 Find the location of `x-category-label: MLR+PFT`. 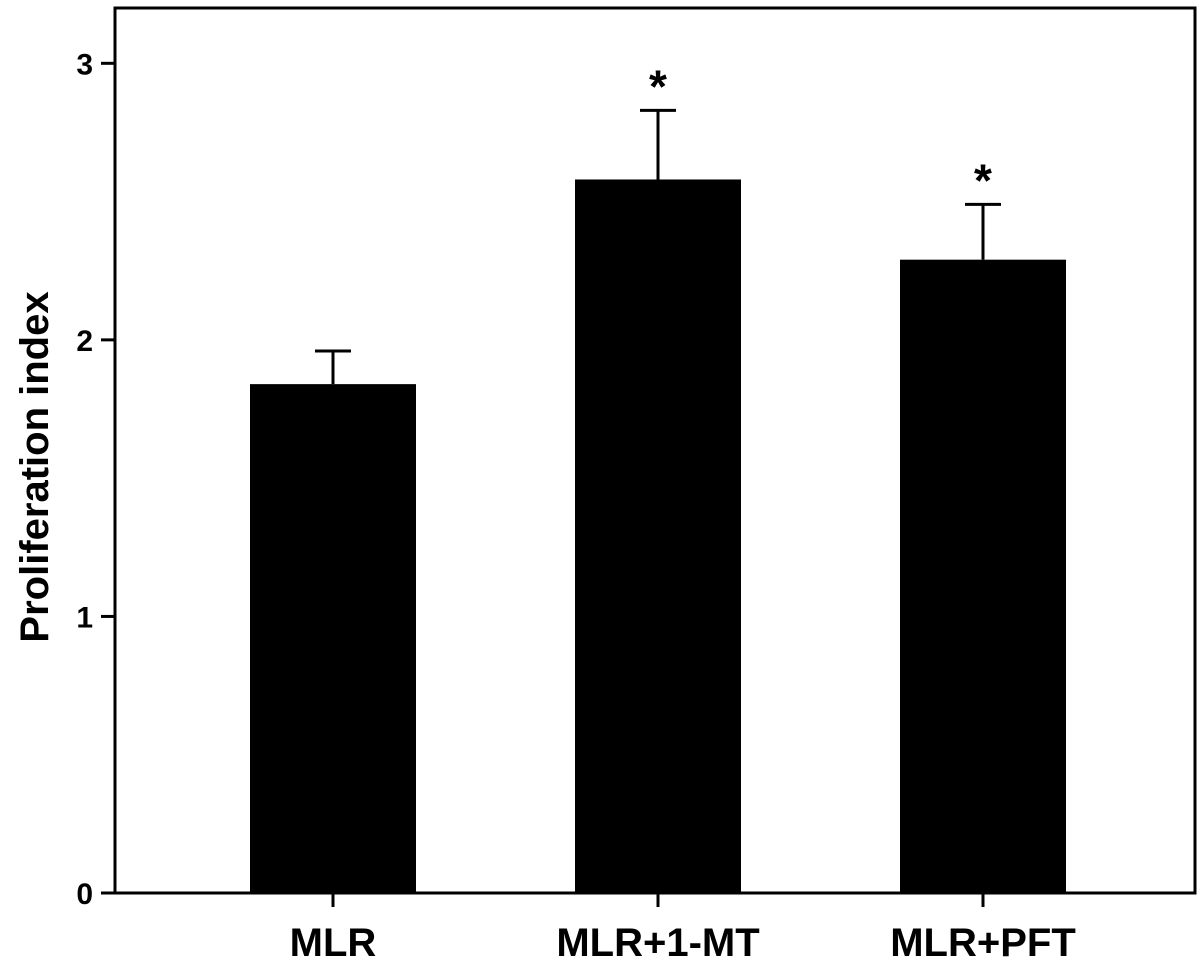

x-category-label: MLR+PFT is located at coordinates (983, 943).